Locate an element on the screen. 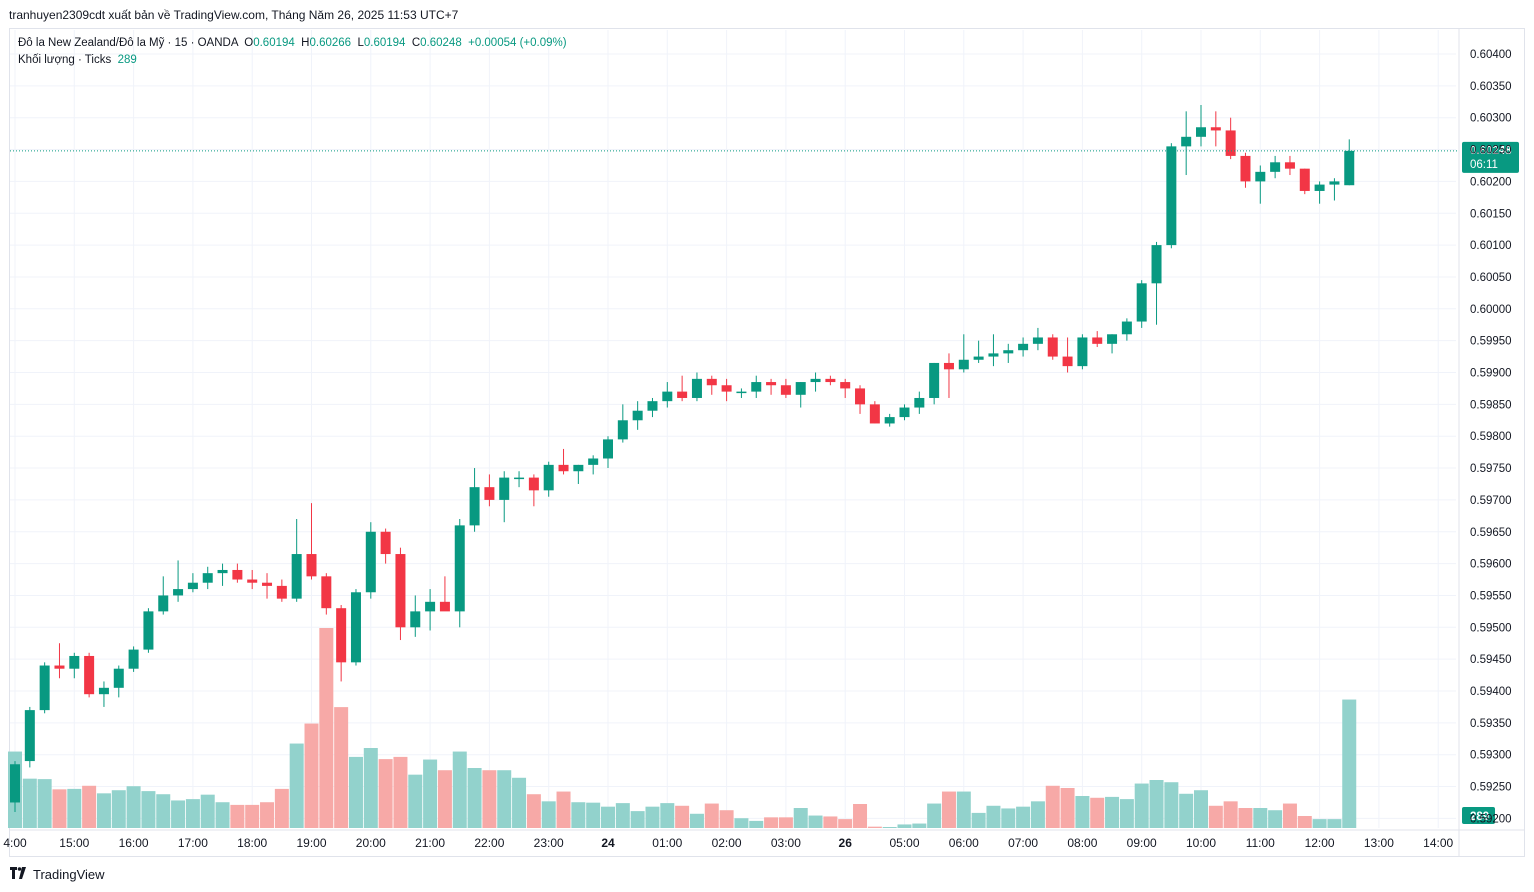 The image size is (1534, 892). price-tick-label: 0.59650 is located at coordinates (1491, 533).